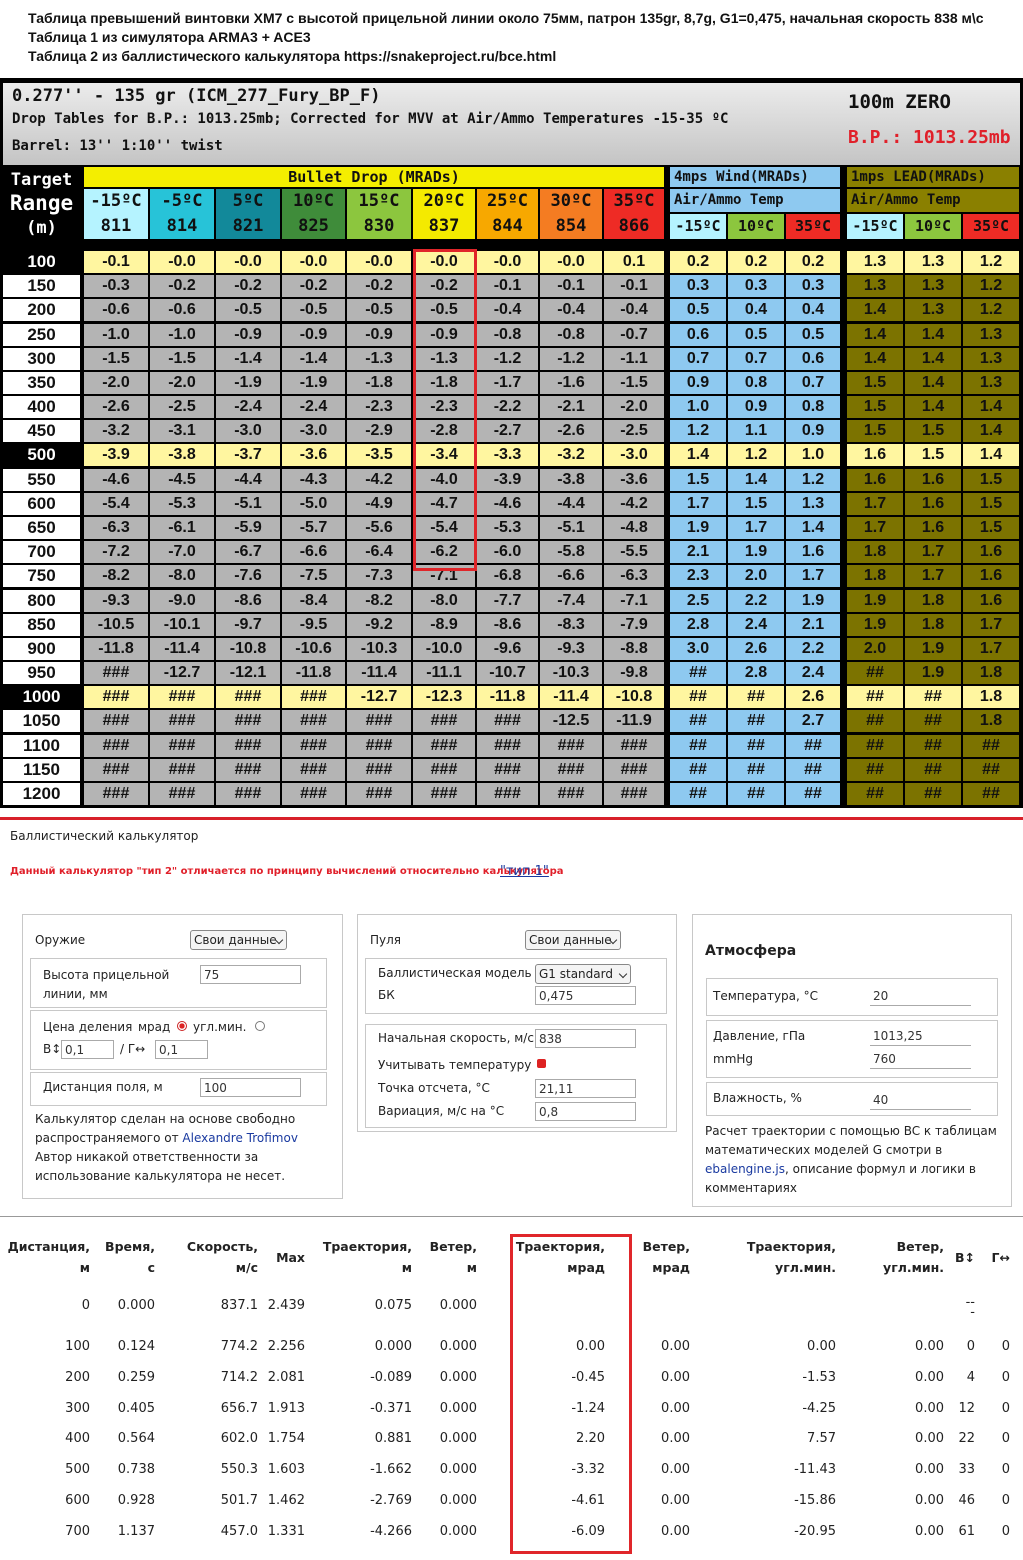 Image resolution: width=1023 pixels, height=1560 pixels. I want to click on wind-cell: 1.6, so click(813, 552).